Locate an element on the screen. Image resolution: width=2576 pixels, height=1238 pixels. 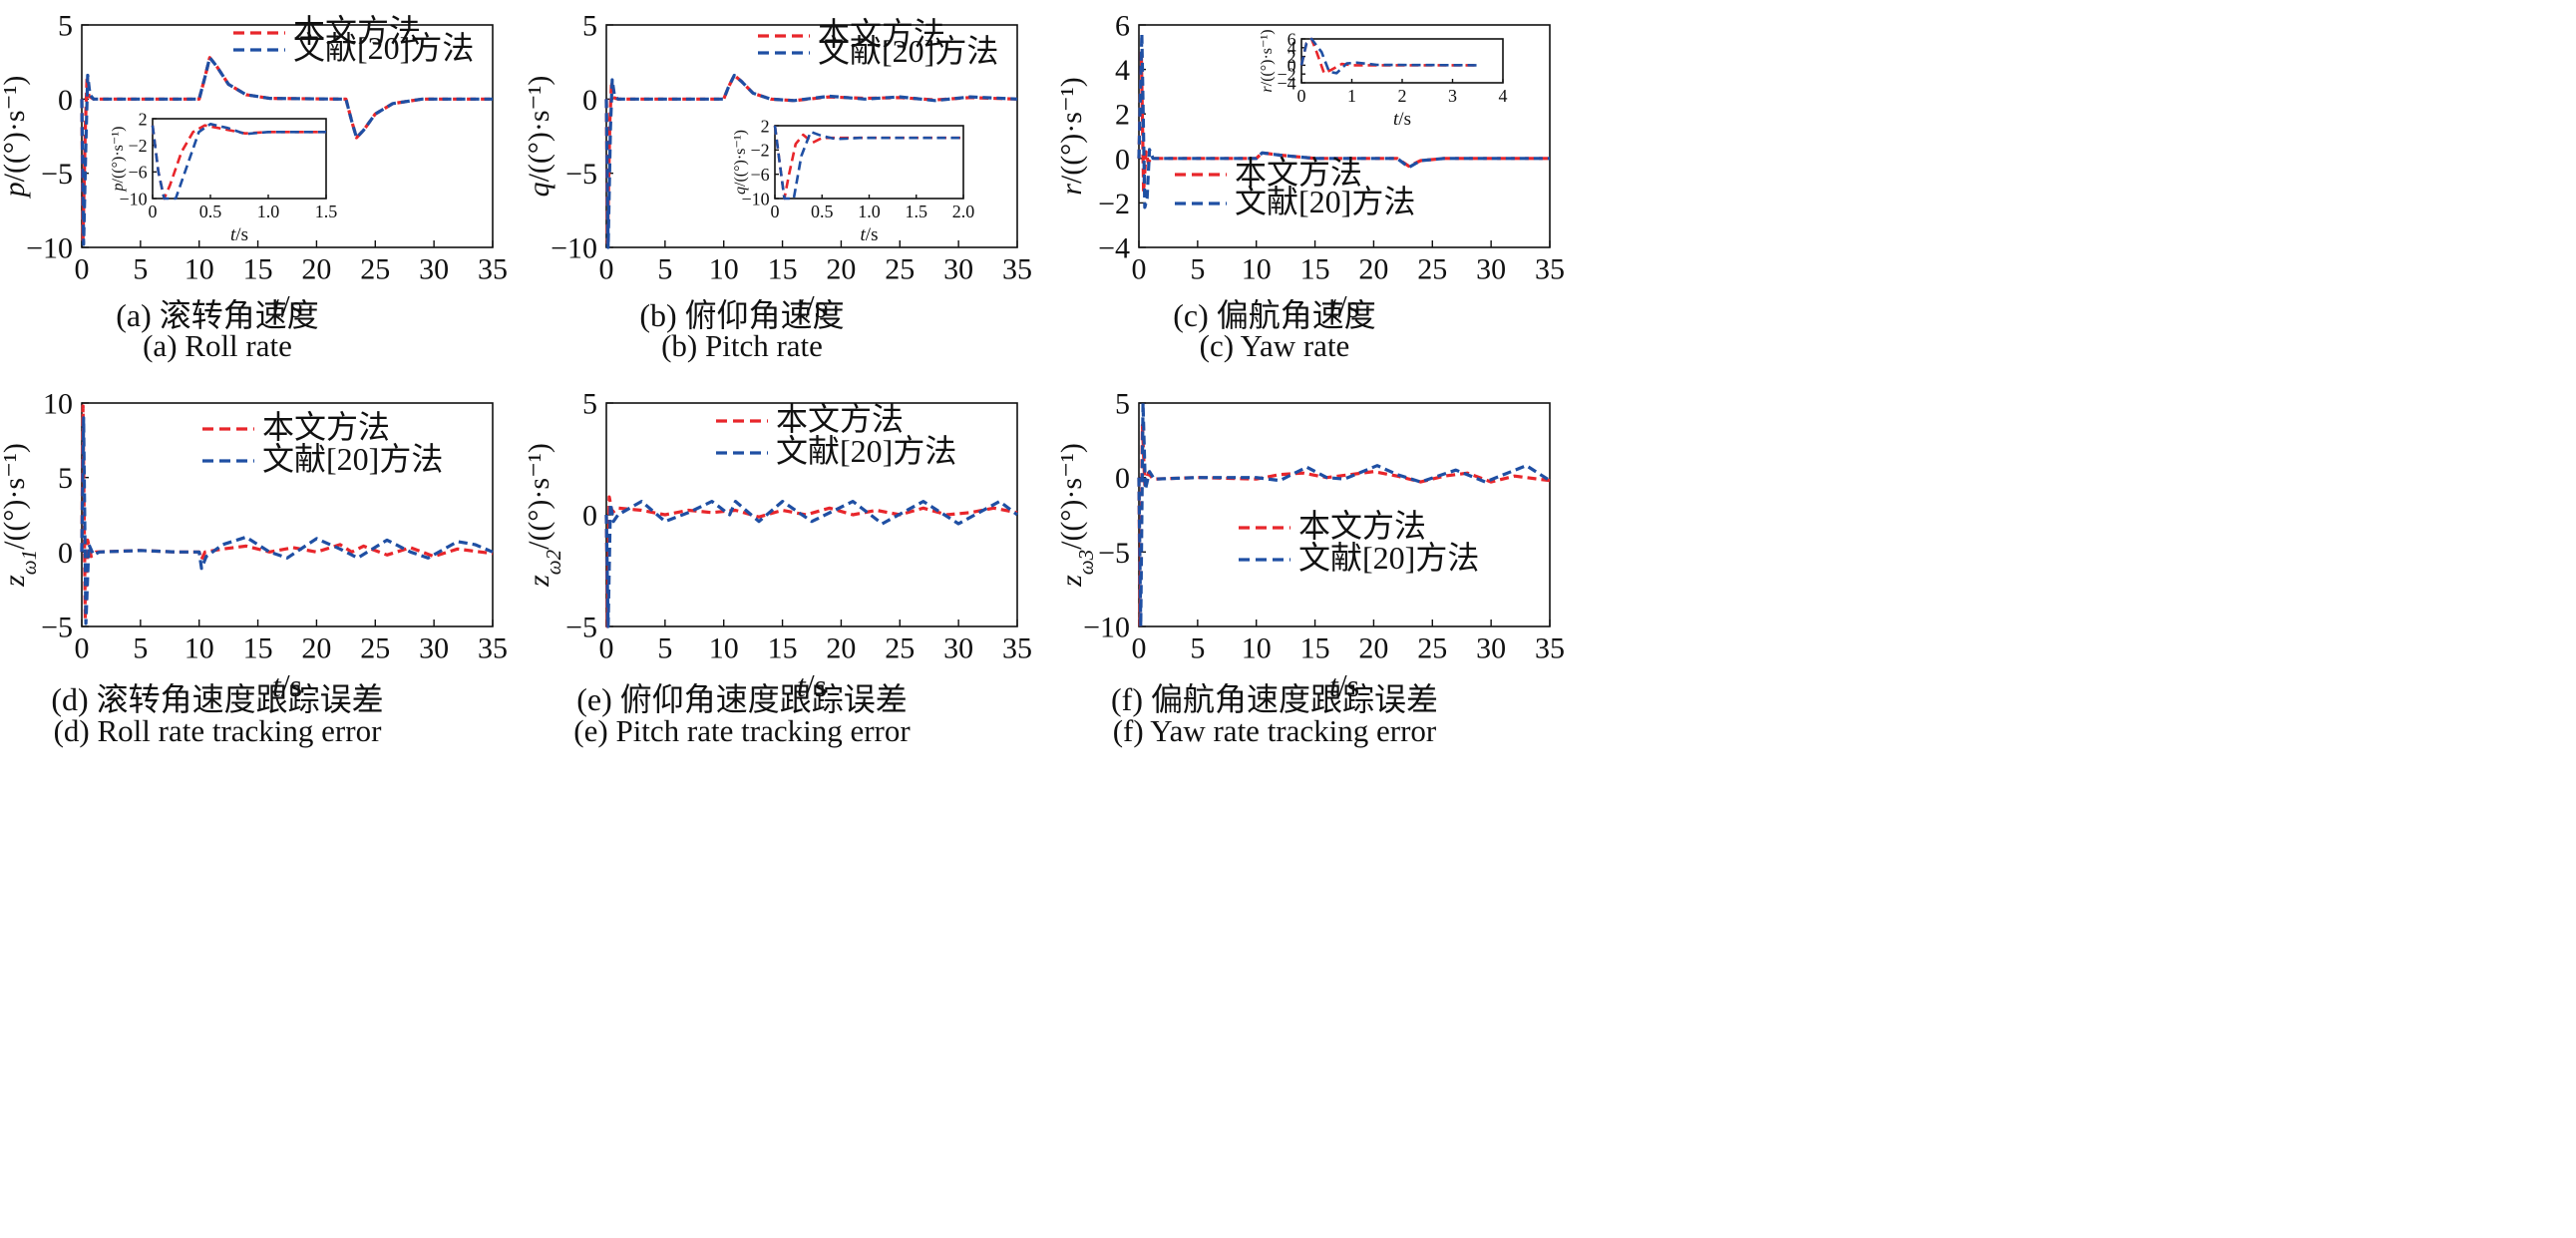
caption-cn: (d) 滚转角速度跟踪误差 is located at coordinates (217, 699).